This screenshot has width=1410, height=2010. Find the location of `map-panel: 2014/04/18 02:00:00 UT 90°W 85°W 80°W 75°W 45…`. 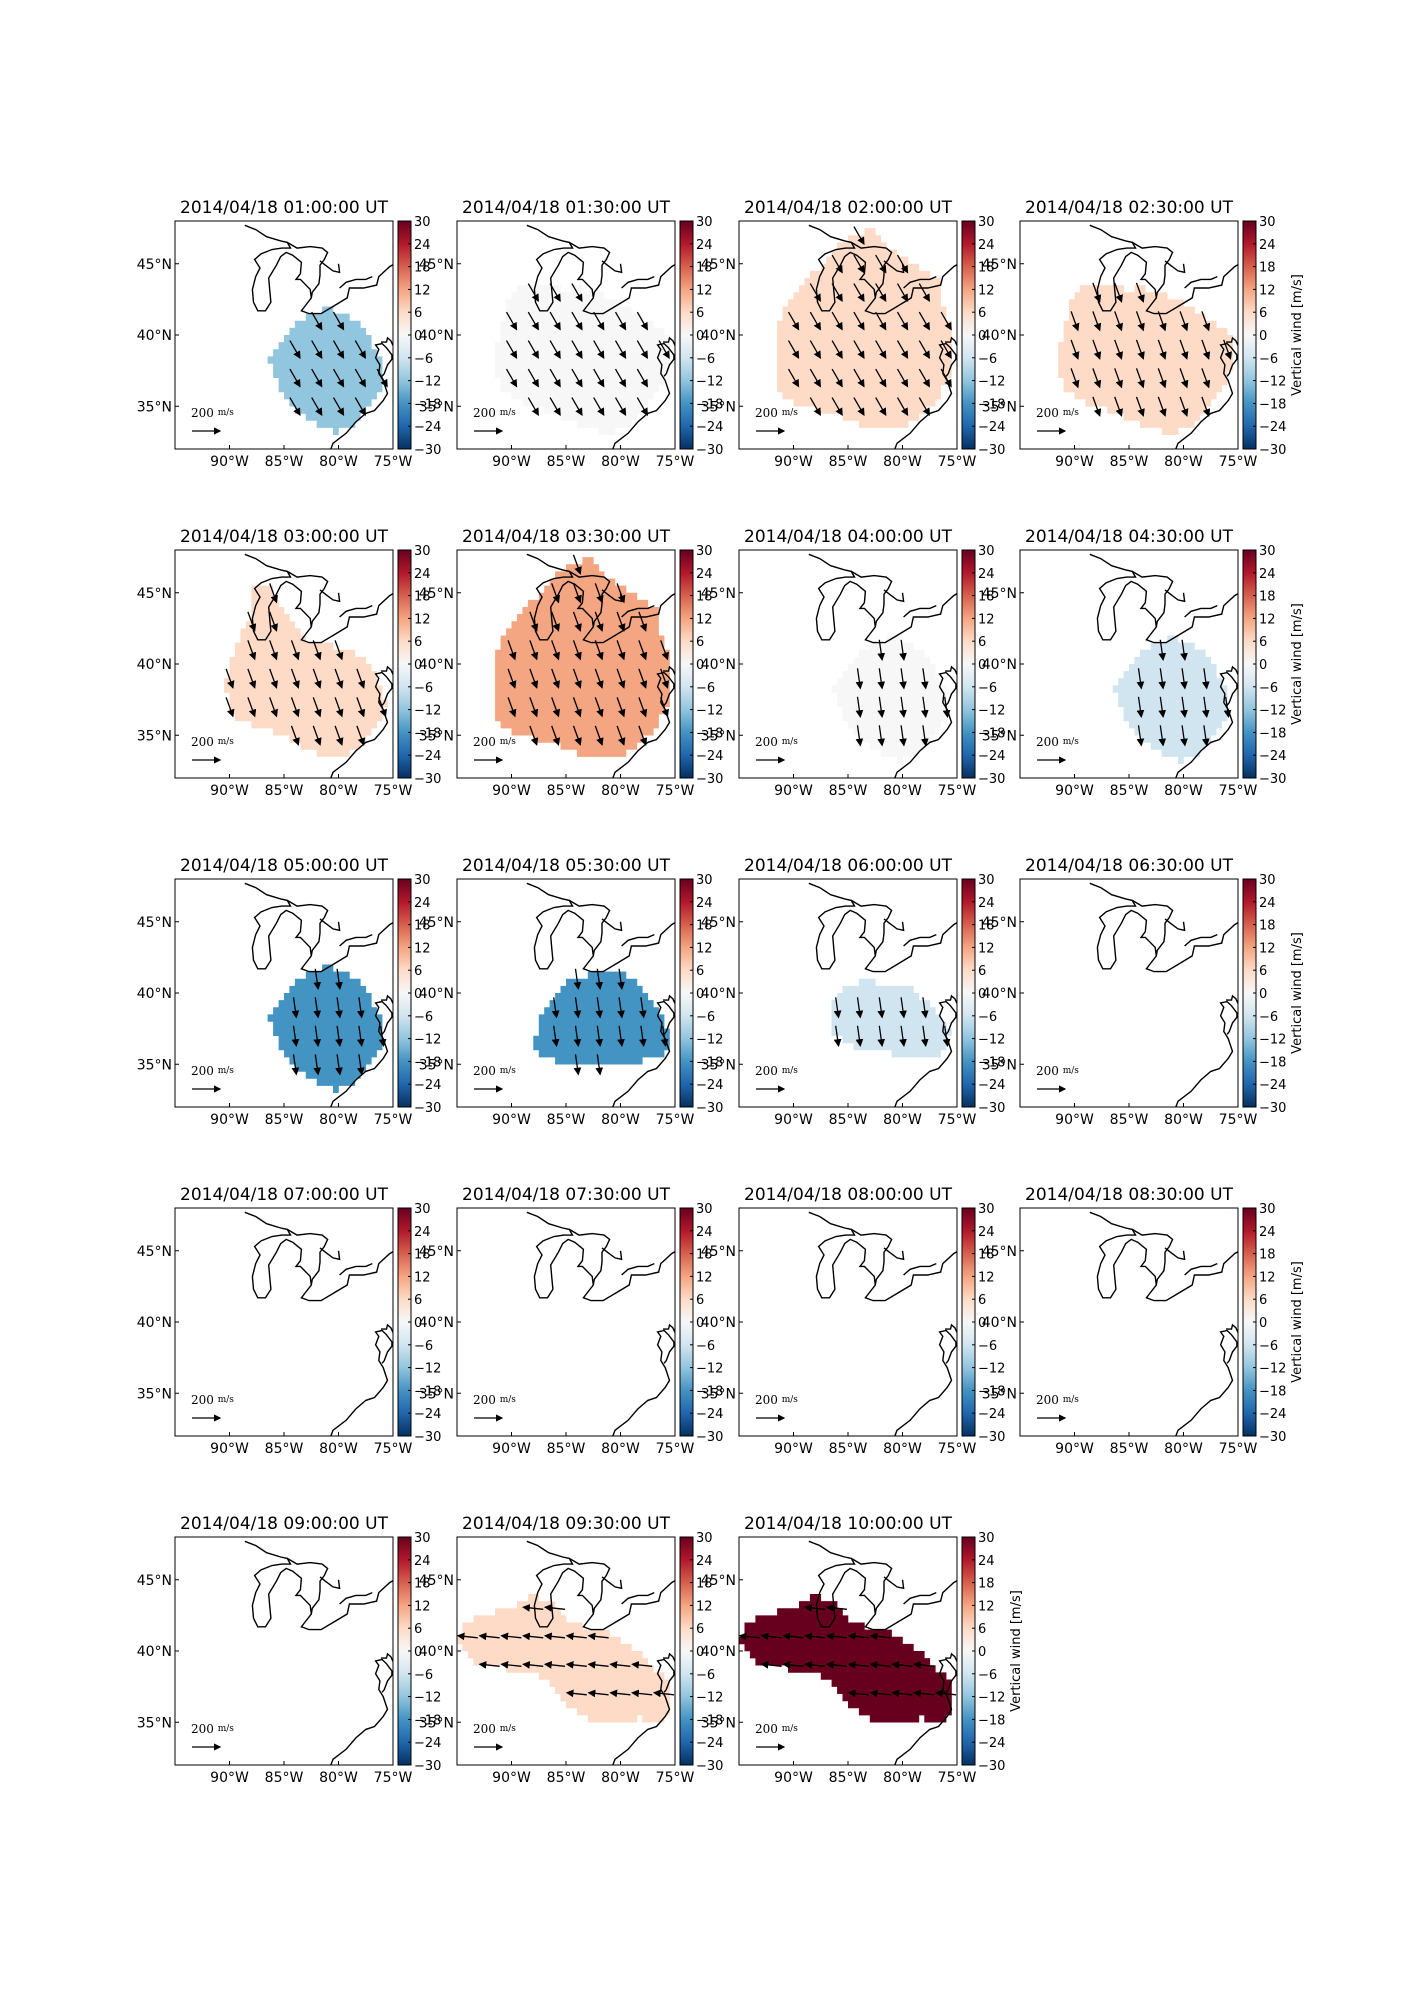

map-panel: 2014/04/18 02:00:00 UT 90°W 85°W 80°W 75°W 45… is located at coordinates (853, 334).